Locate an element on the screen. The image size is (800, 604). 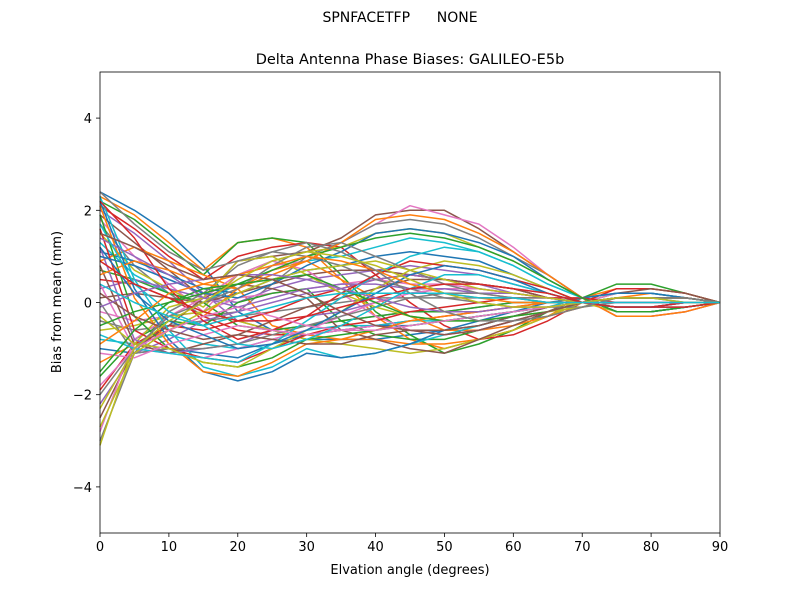
x-tick-label: 40 is located at coordinates (375, 547).